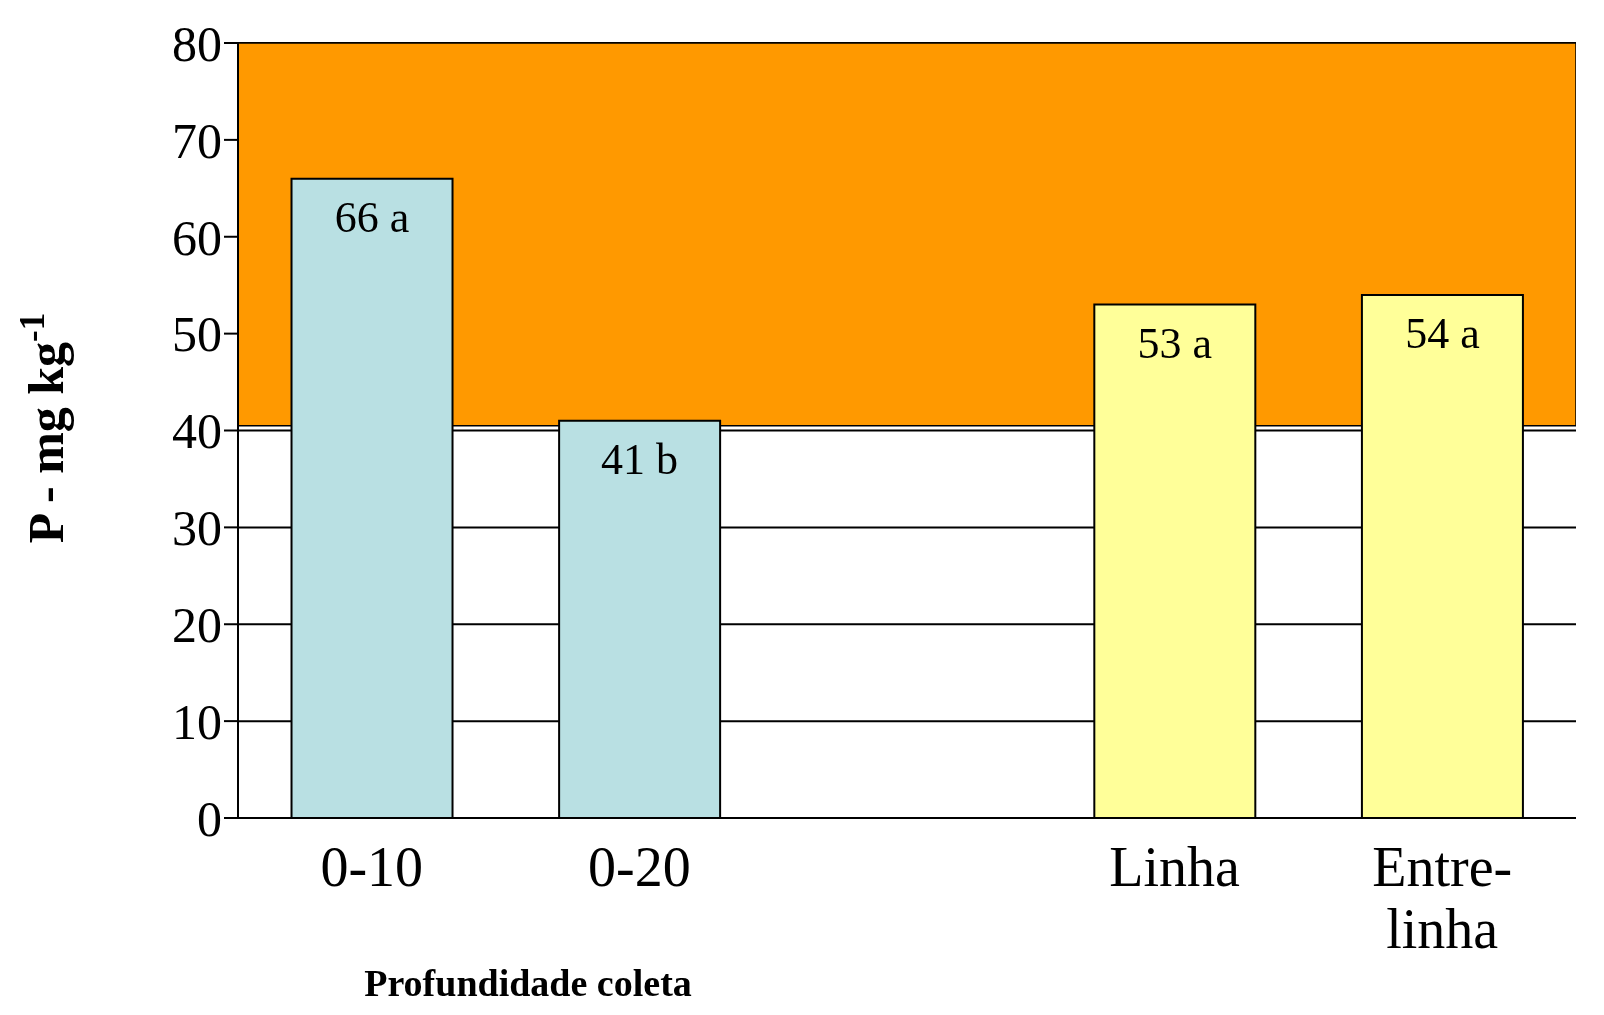  What do you see at coordinates (197, 237) in the screenshot?
I see `y-tick-label: 60` at bounding box center [197, 237].